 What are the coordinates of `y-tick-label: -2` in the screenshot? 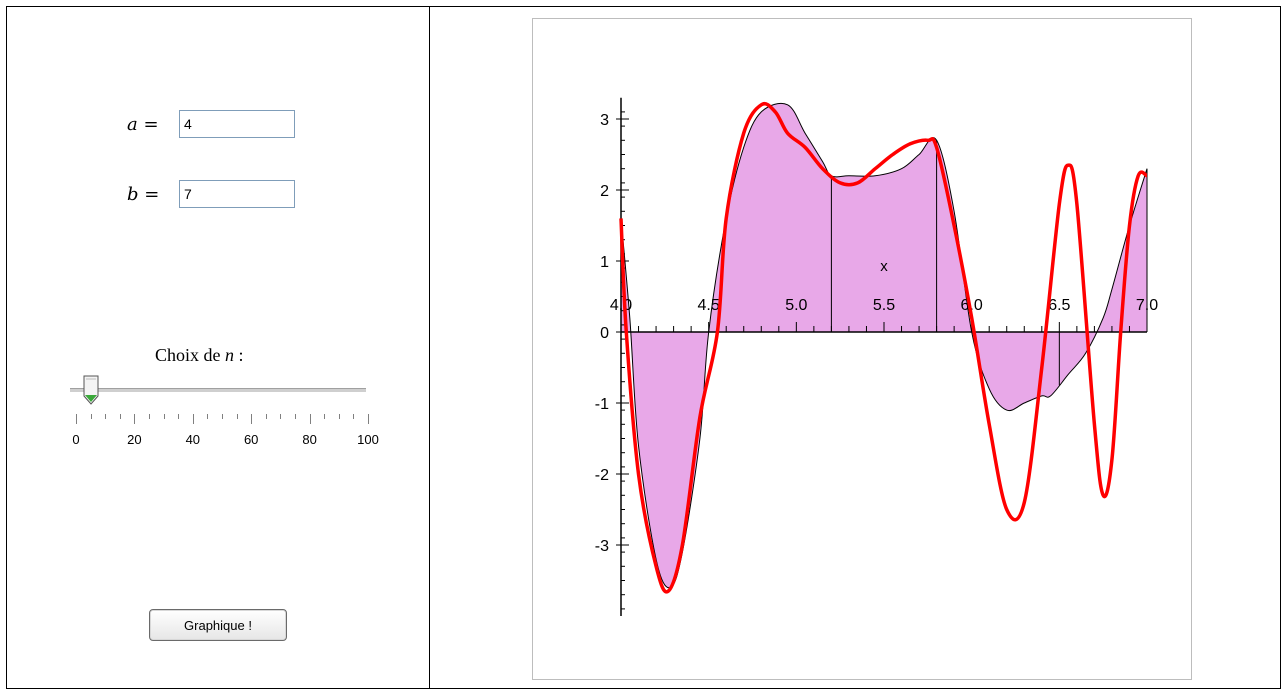 It's located at (602, 475).